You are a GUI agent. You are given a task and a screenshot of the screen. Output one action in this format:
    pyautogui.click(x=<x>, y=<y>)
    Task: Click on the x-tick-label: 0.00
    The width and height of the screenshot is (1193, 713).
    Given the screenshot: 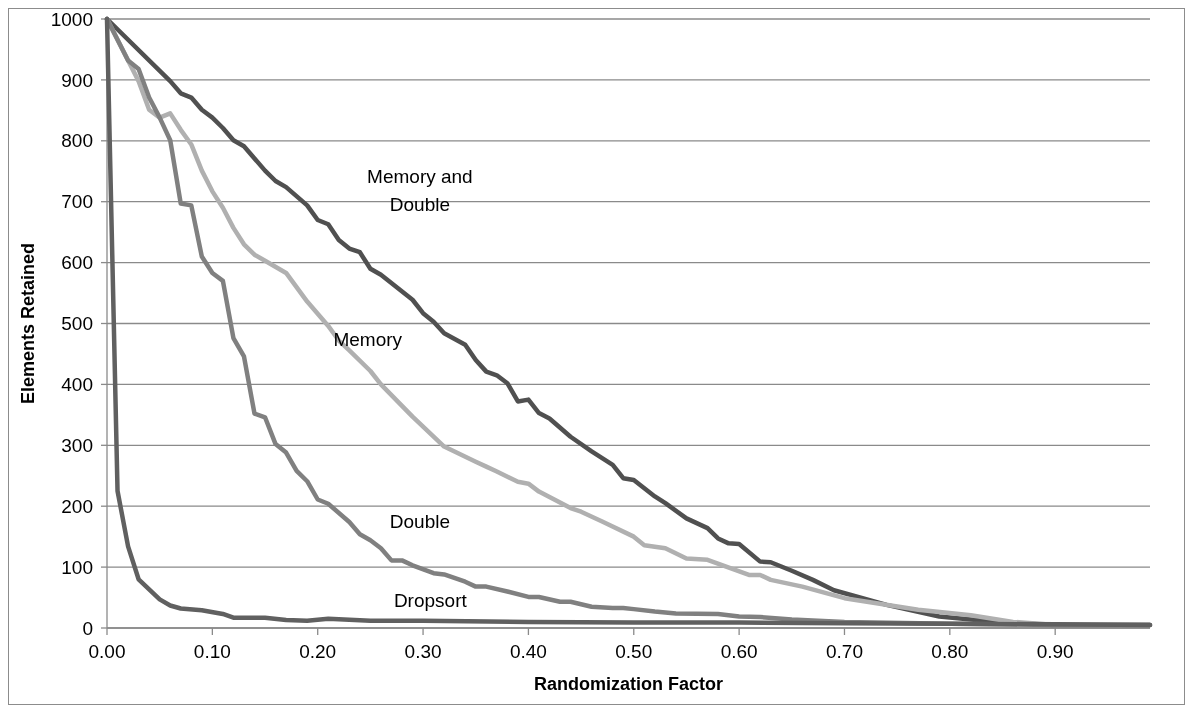 What is the action you would take?
    pyautogui.click(x=107, y=651)
    